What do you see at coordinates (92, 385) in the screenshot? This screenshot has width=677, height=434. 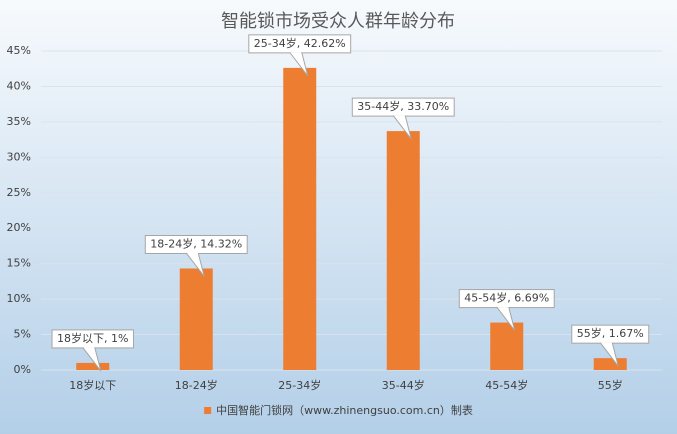 I see `x-tick-label: 18岁以下` at bounding box center [92, 385].